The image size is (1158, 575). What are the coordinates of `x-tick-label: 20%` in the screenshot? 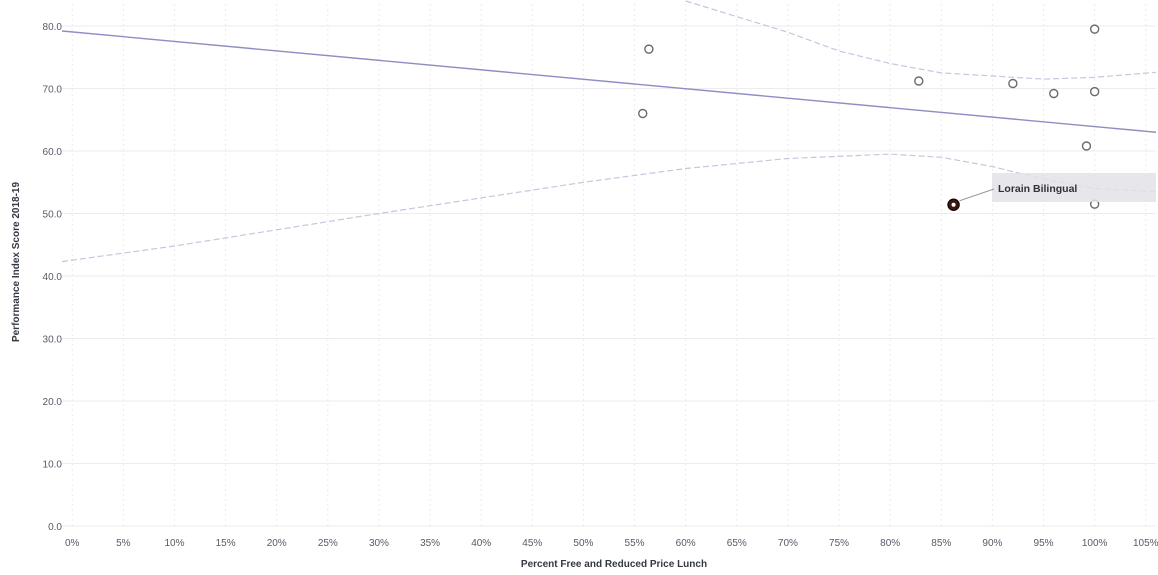 It's located at (277, 543).